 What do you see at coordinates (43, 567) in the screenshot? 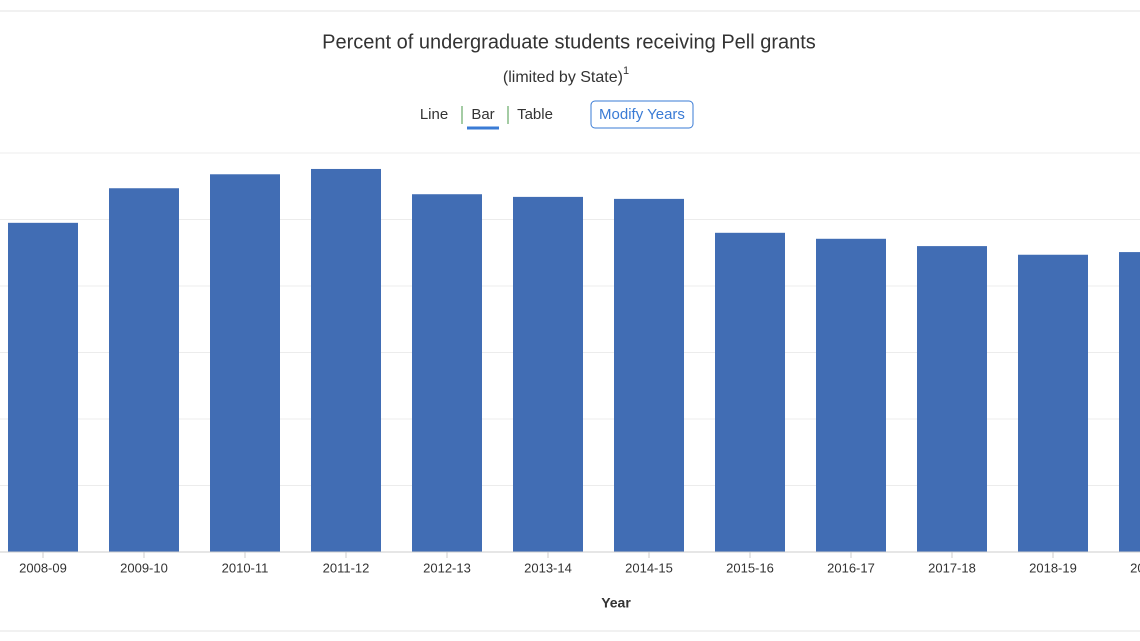
I see `x-tick-label: 2008-09` at bounding box center [43, 567].